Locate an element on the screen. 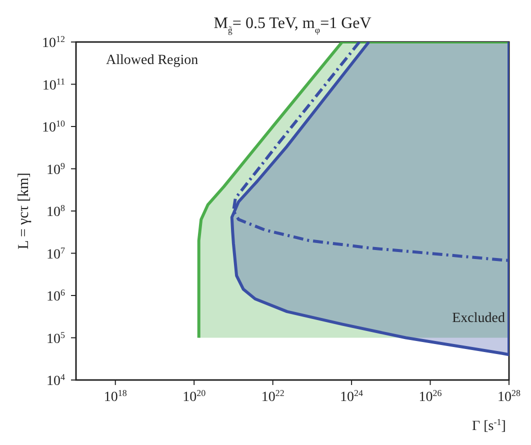  x-tick-label: 10$^{18}$ is located at coordinates (116, 396).